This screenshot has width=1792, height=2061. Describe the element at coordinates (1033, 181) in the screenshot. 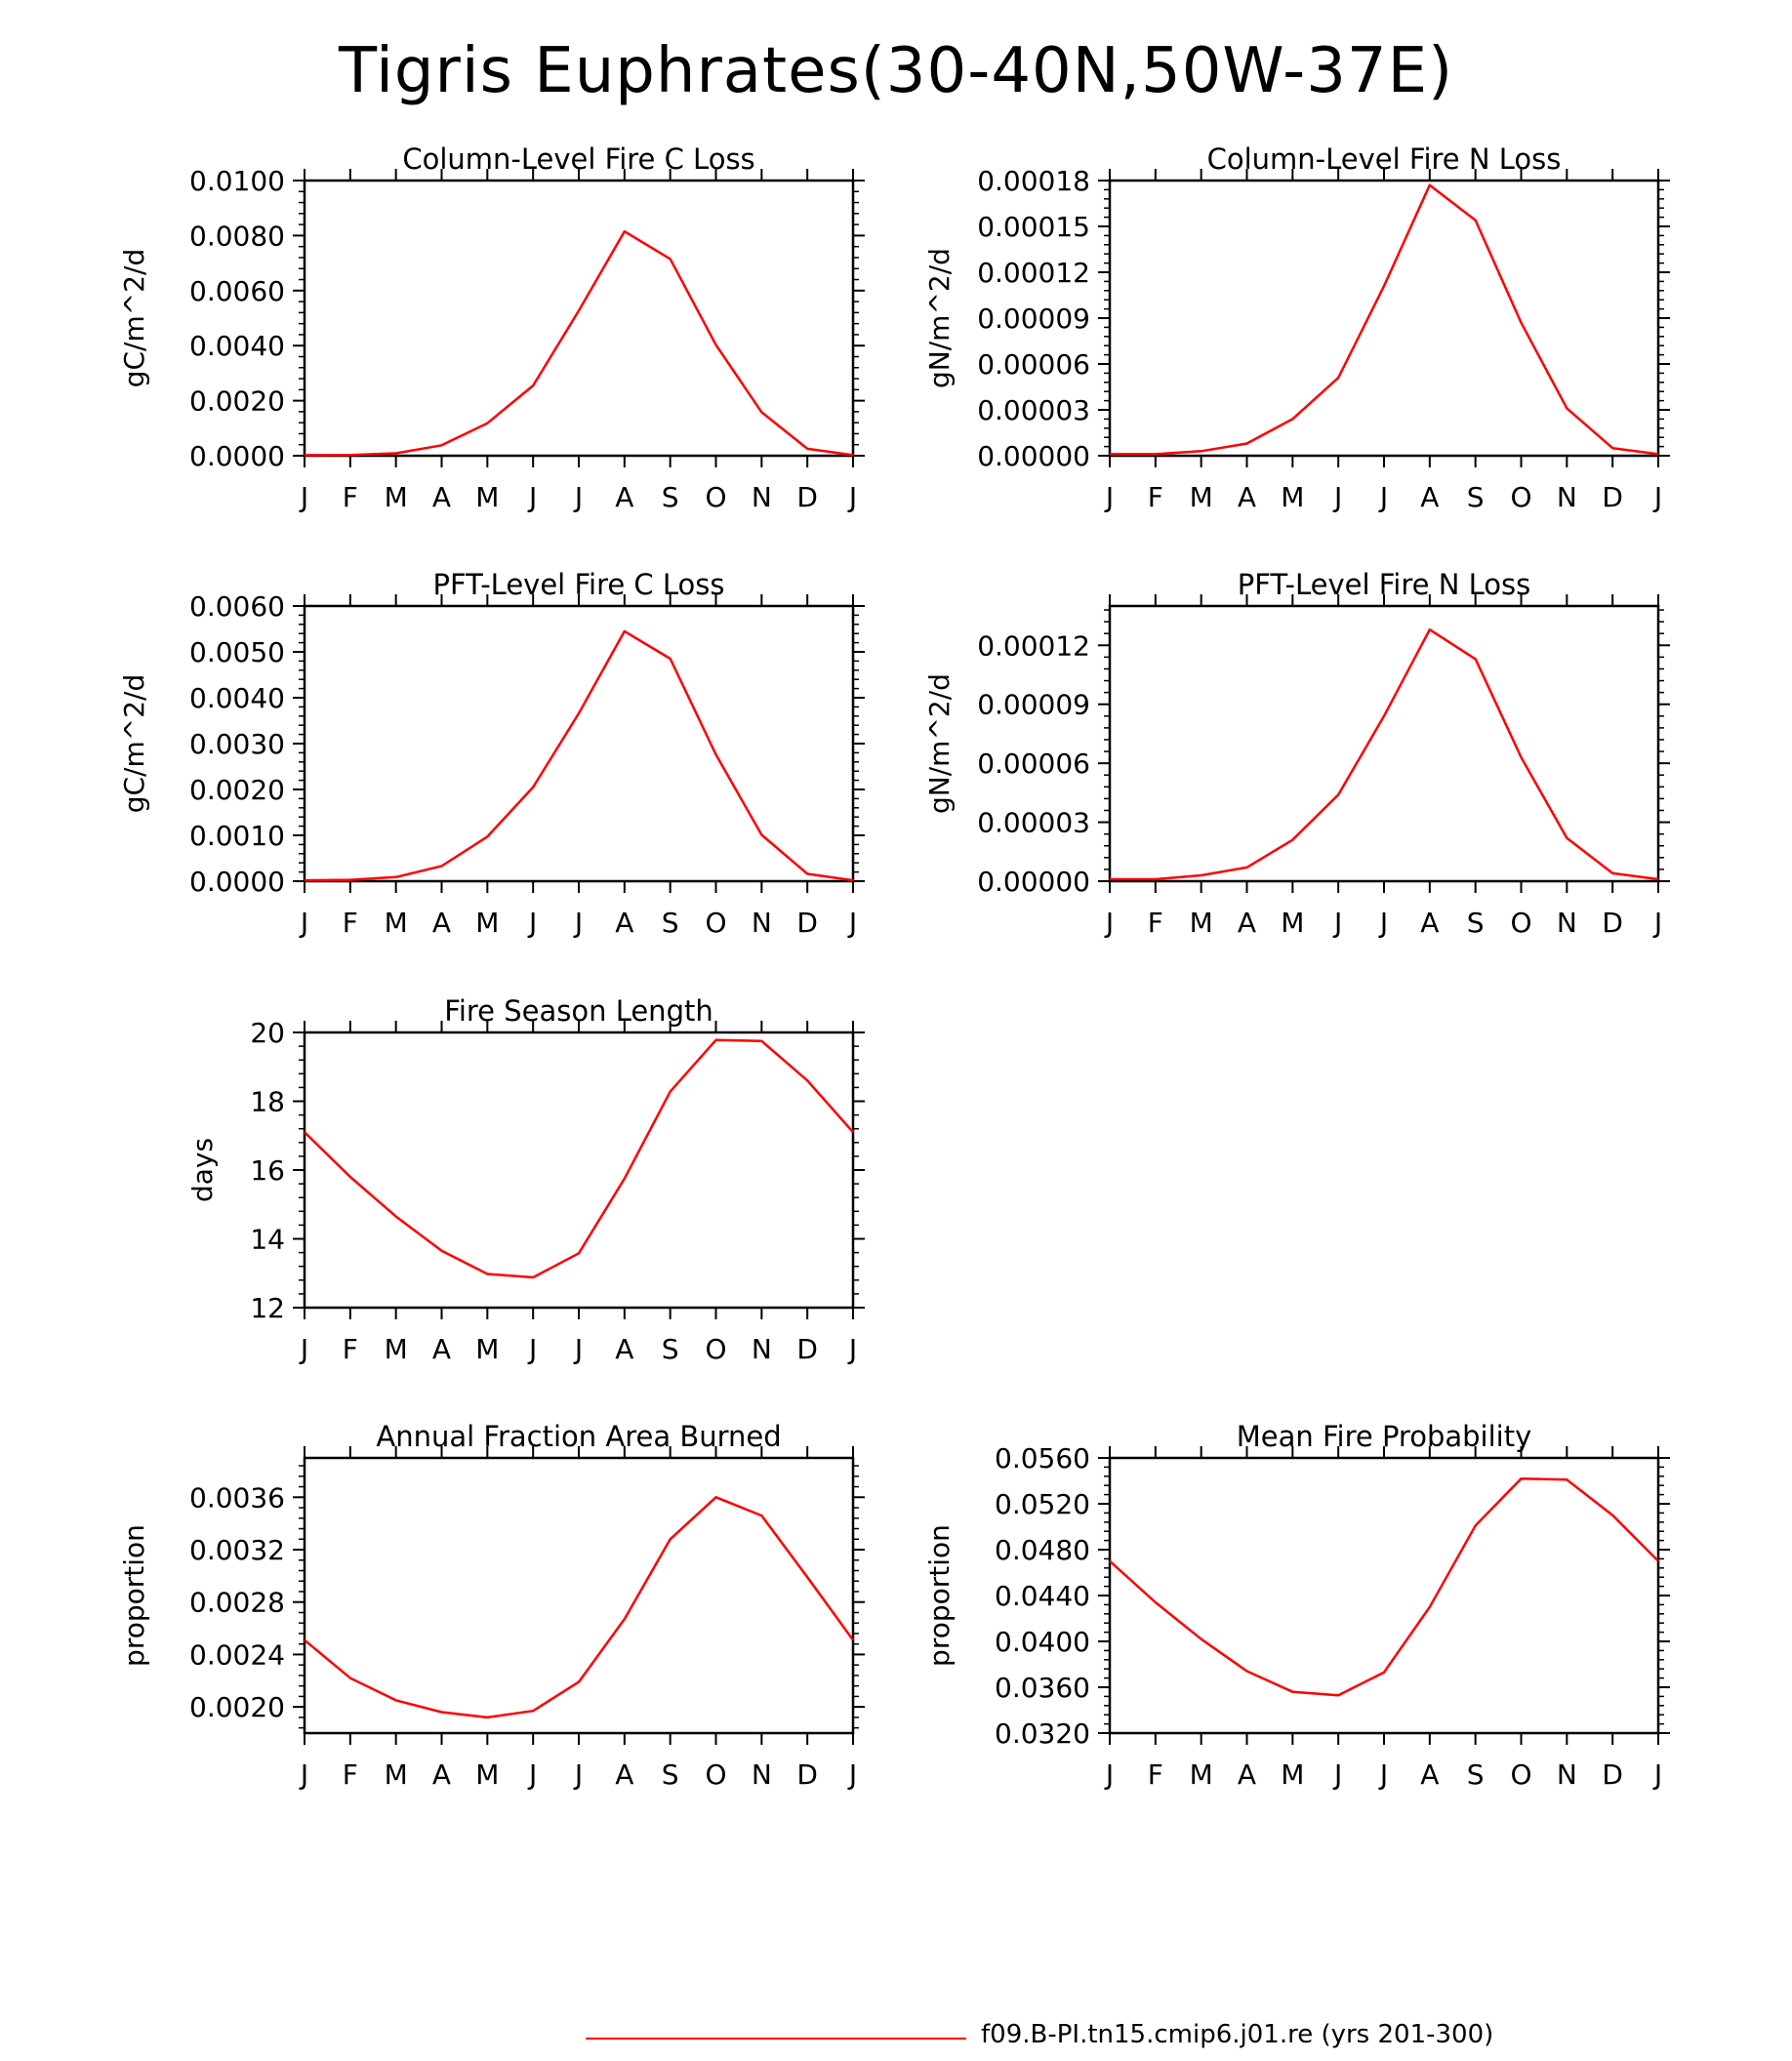

I see `y-tick-label: 0.00018` at that location.